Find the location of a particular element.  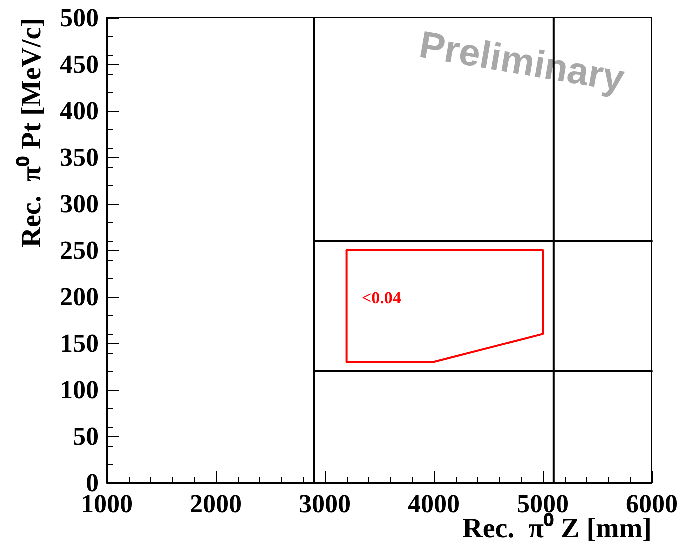

x-tick-label: 4000 is located at coordinates (434, 504).